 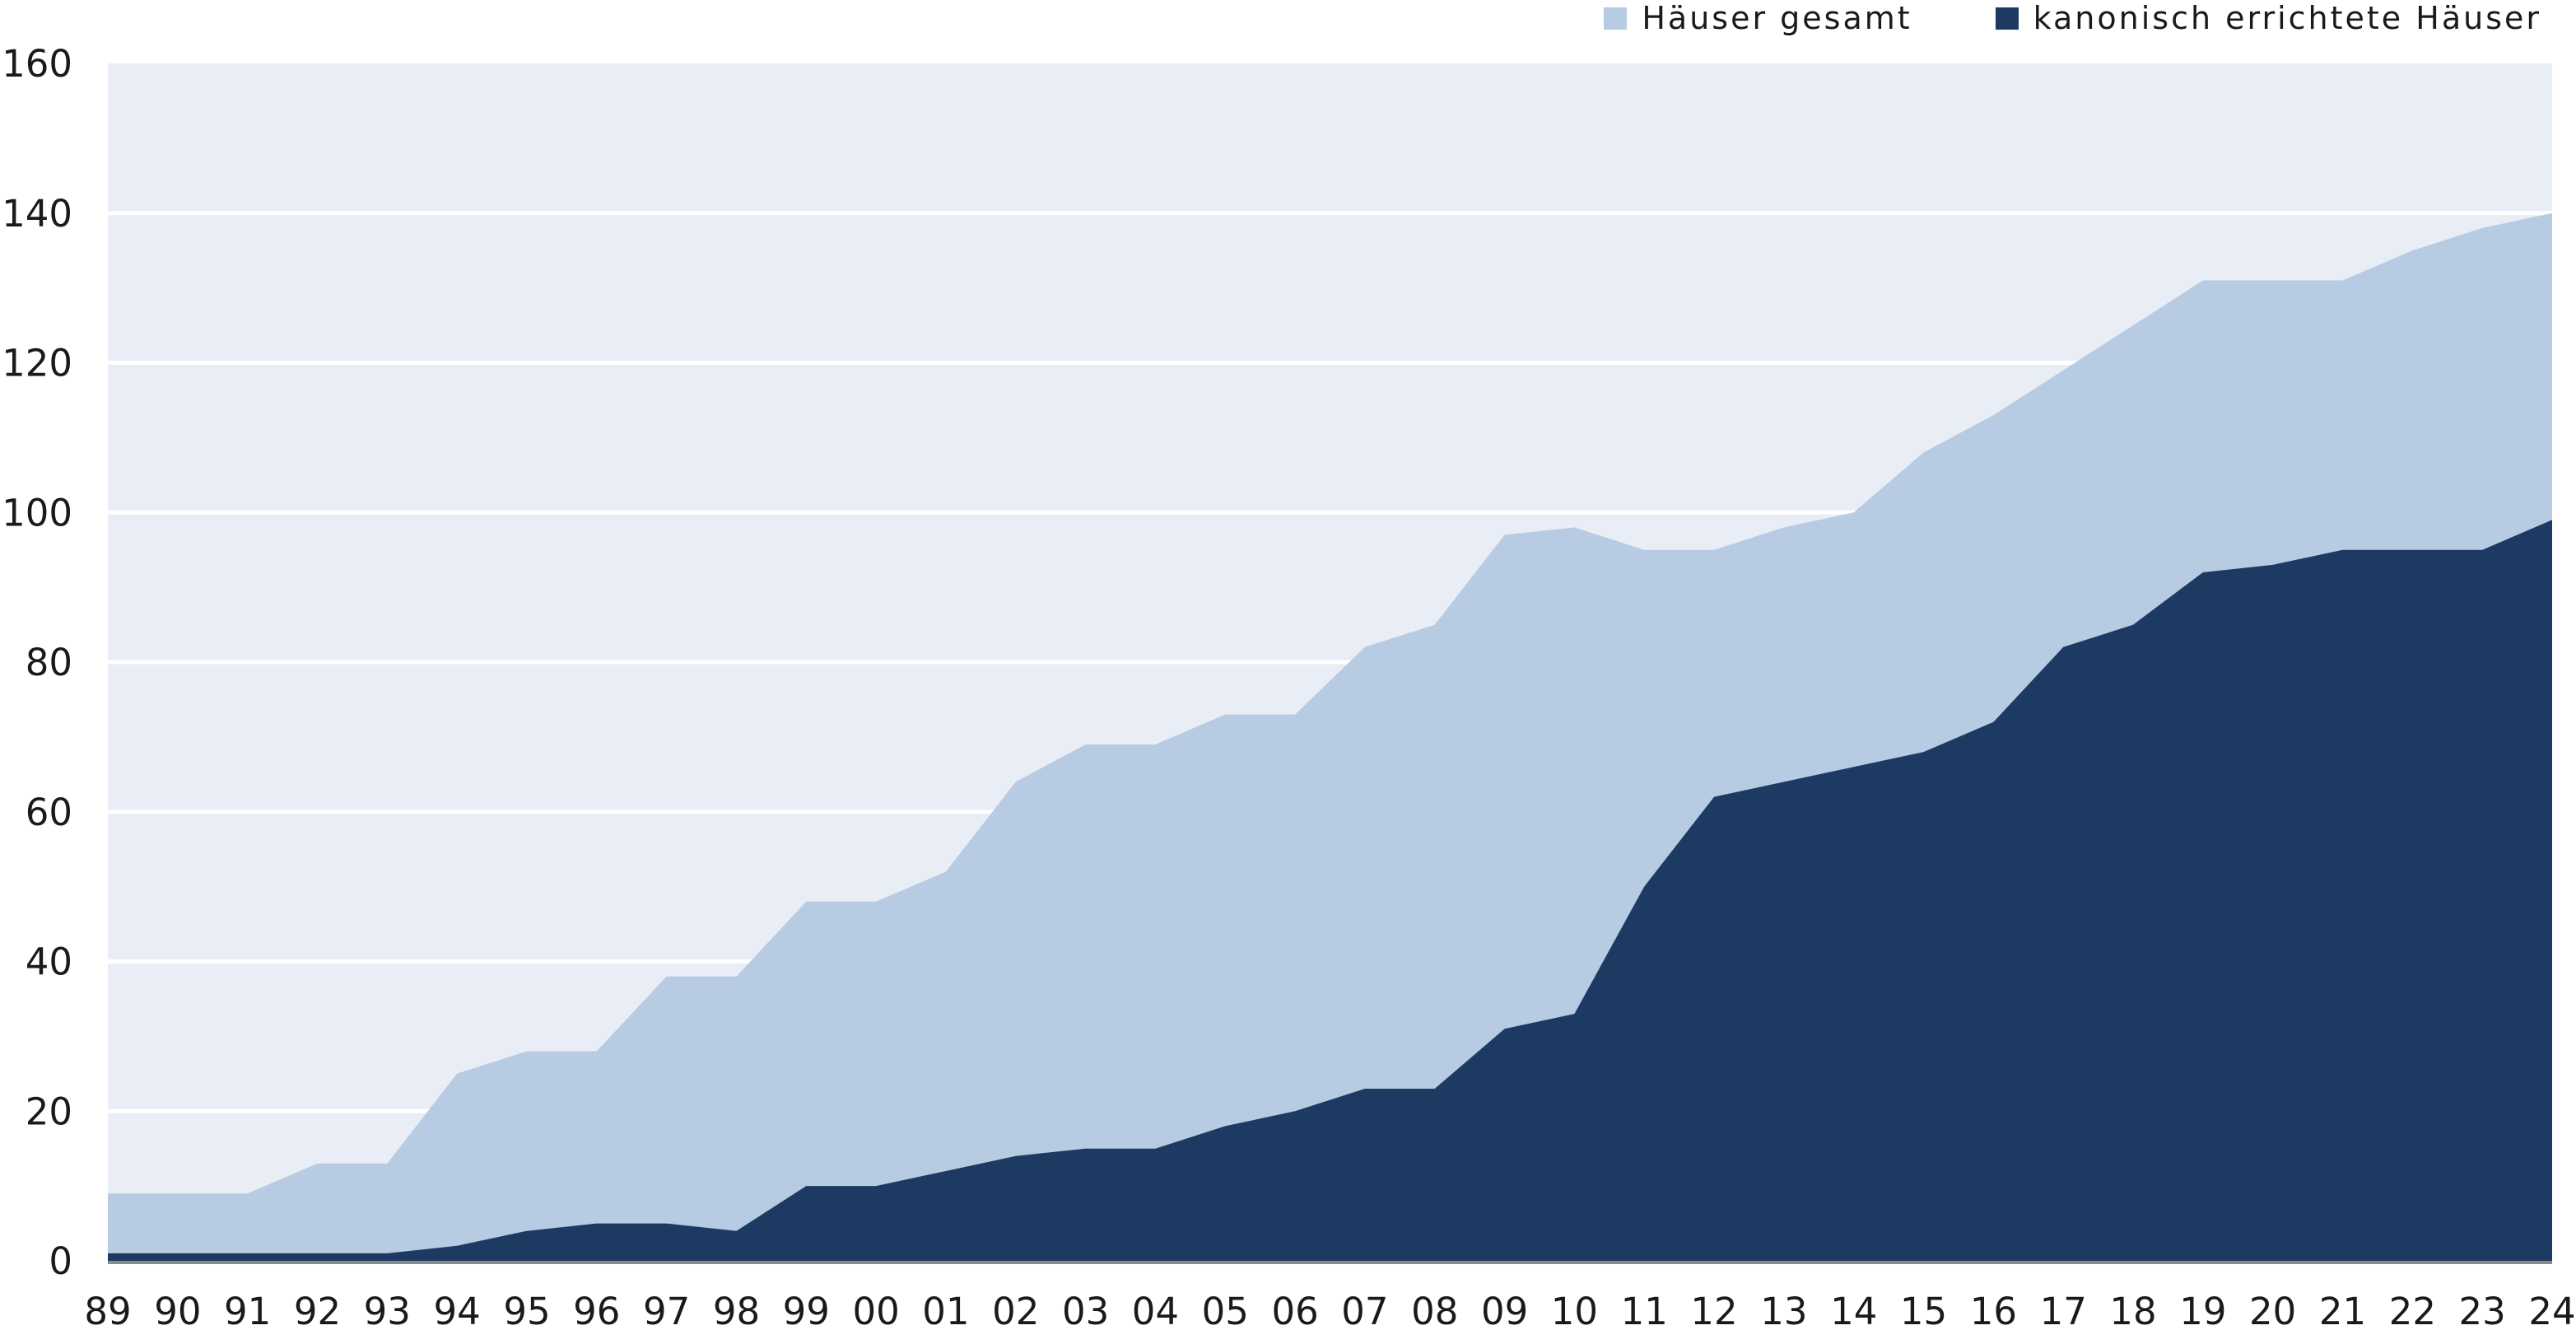 I want to click on y-tick-label-20: 20, so click(x=49, y=1111).